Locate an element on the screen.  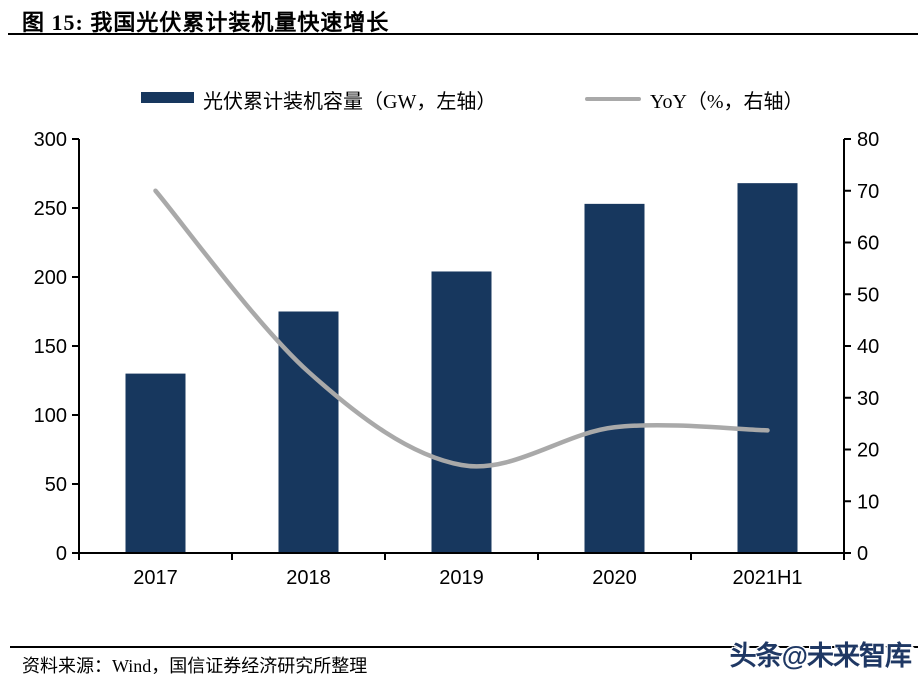
bar-2021H1 is located at coordinates (767, 368).